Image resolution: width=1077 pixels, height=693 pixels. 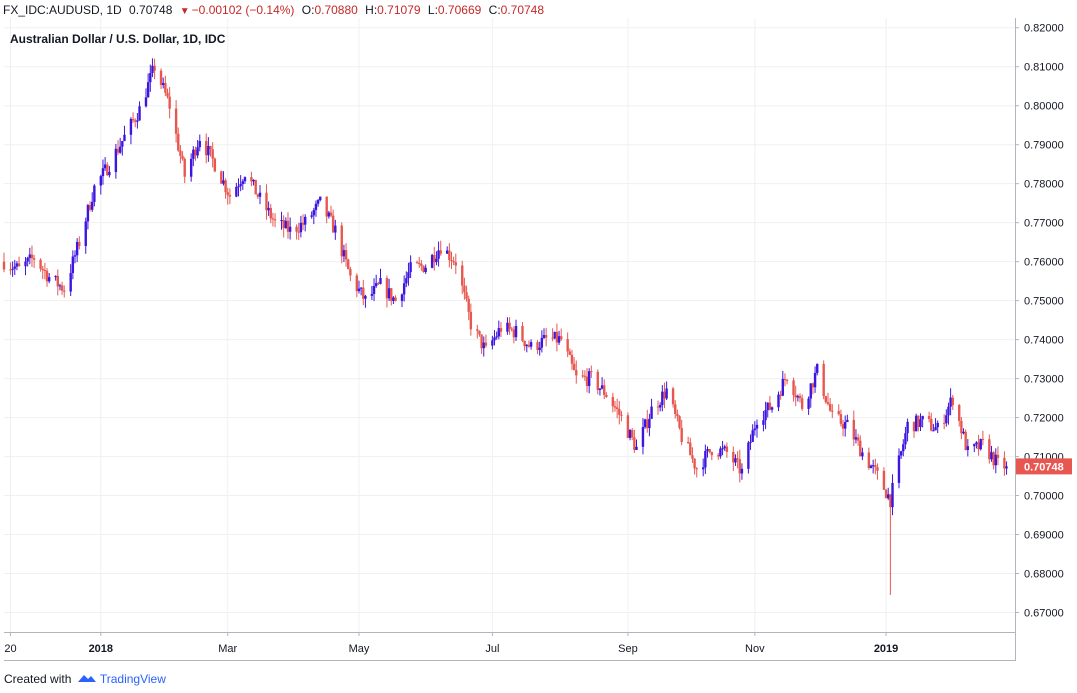 What do you see at coordinates (1044, 68) in the screenshot?
I see `y-tick-label: 0.81000` at bounding box center [1044, 68].